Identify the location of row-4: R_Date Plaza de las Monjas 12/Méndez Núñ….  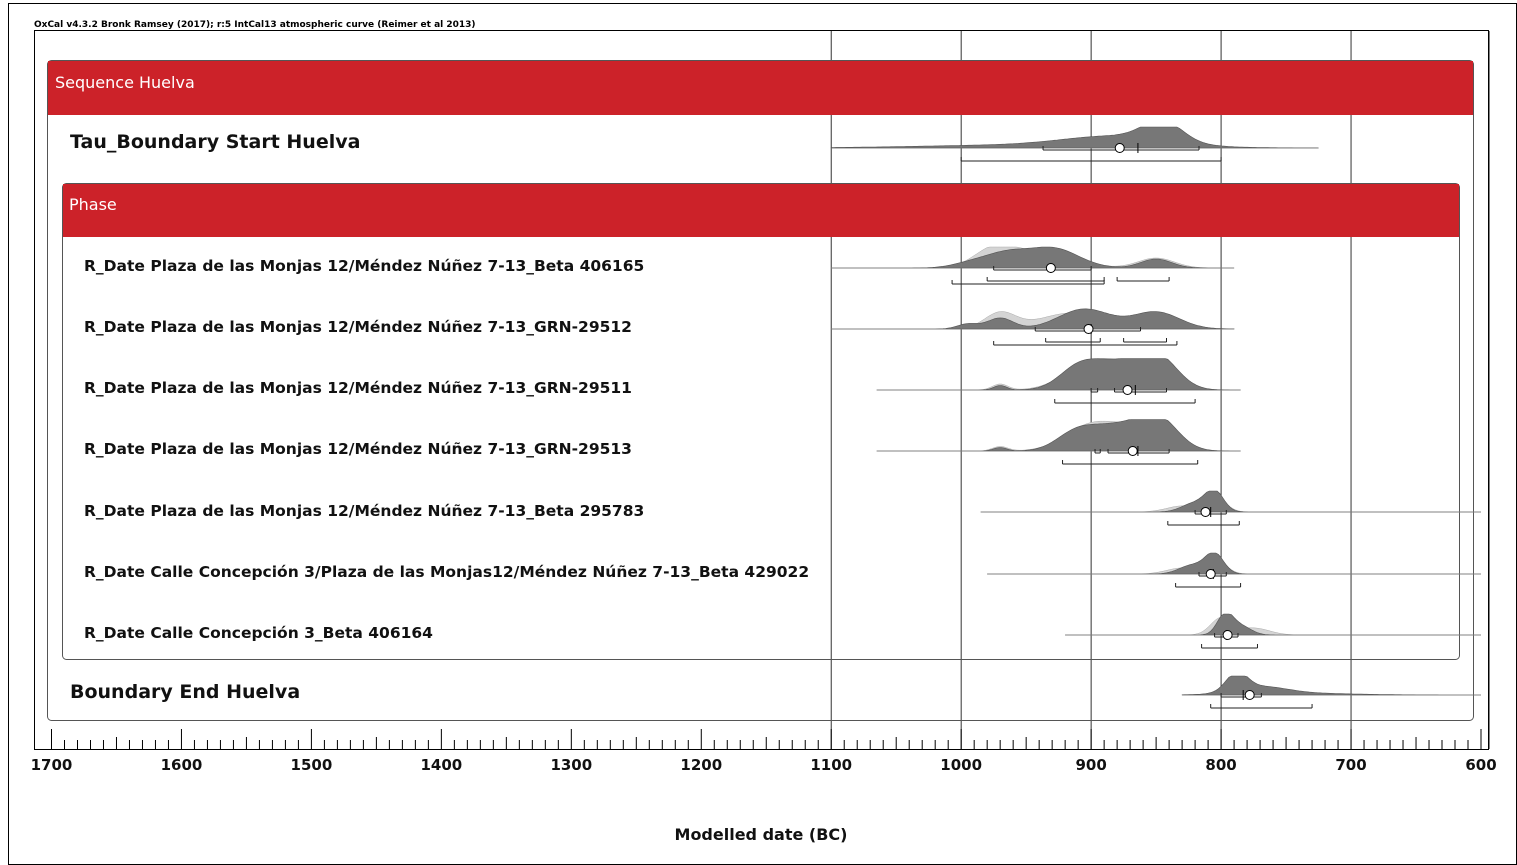
(662, 442).